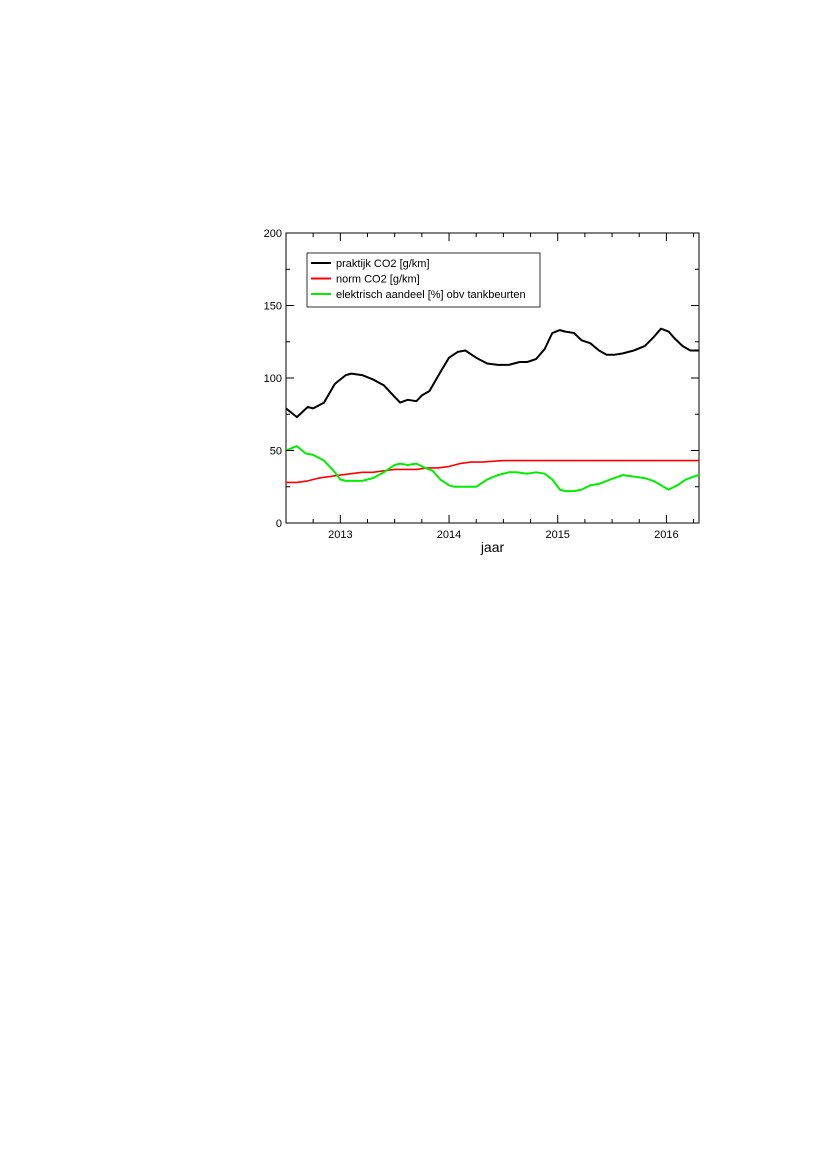 The height and width of the screenshot is (1169, 827). Describe the element at coordinates (378, 280) in the screenshot. I see `legend-label: norm CO2 [g/km]` at that location.